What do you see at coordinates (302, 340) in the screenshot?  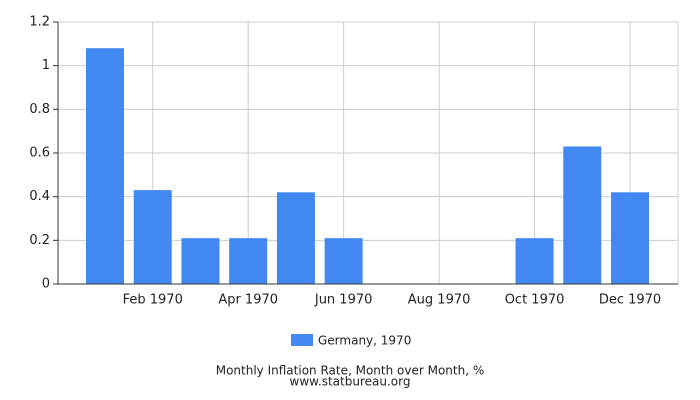 I see `legend-swatch` at bounding box center [302, 340].